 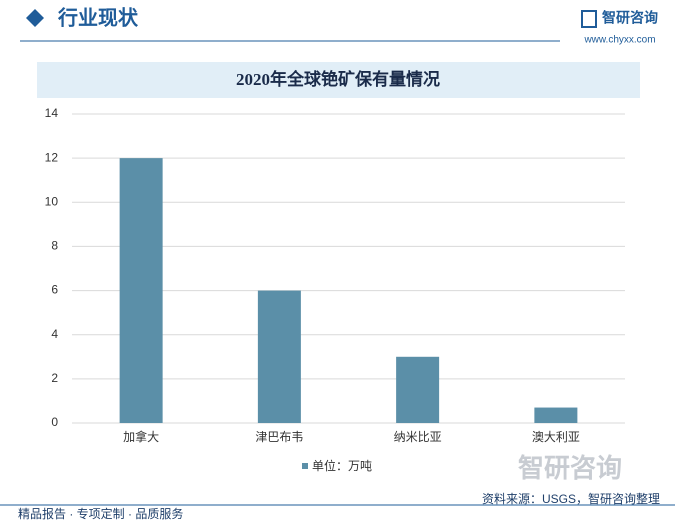 I want to click on y-tick-label: 4, so click(x=54, y=334).